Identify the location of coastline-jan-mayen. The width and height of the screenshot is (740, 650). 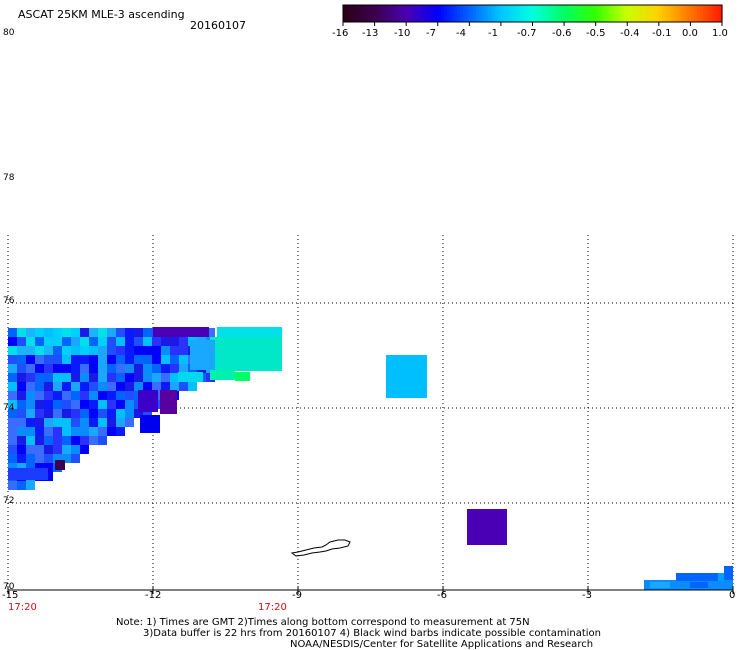
(320, 548).